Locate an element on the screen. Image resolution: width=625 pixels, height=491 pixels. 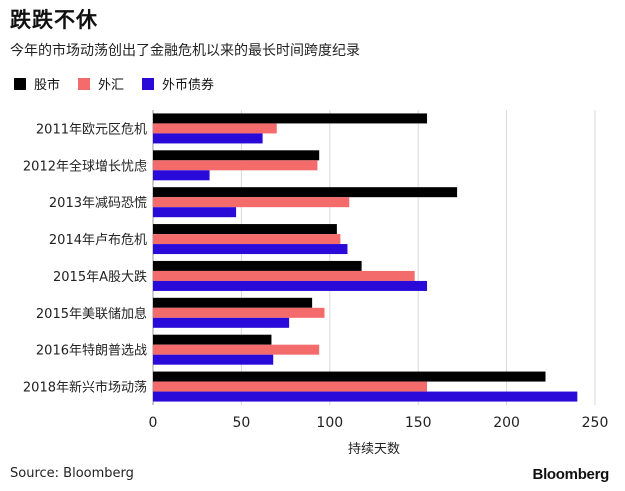
legend-item-fx: 外汇 is located at coordinates (101, 83).